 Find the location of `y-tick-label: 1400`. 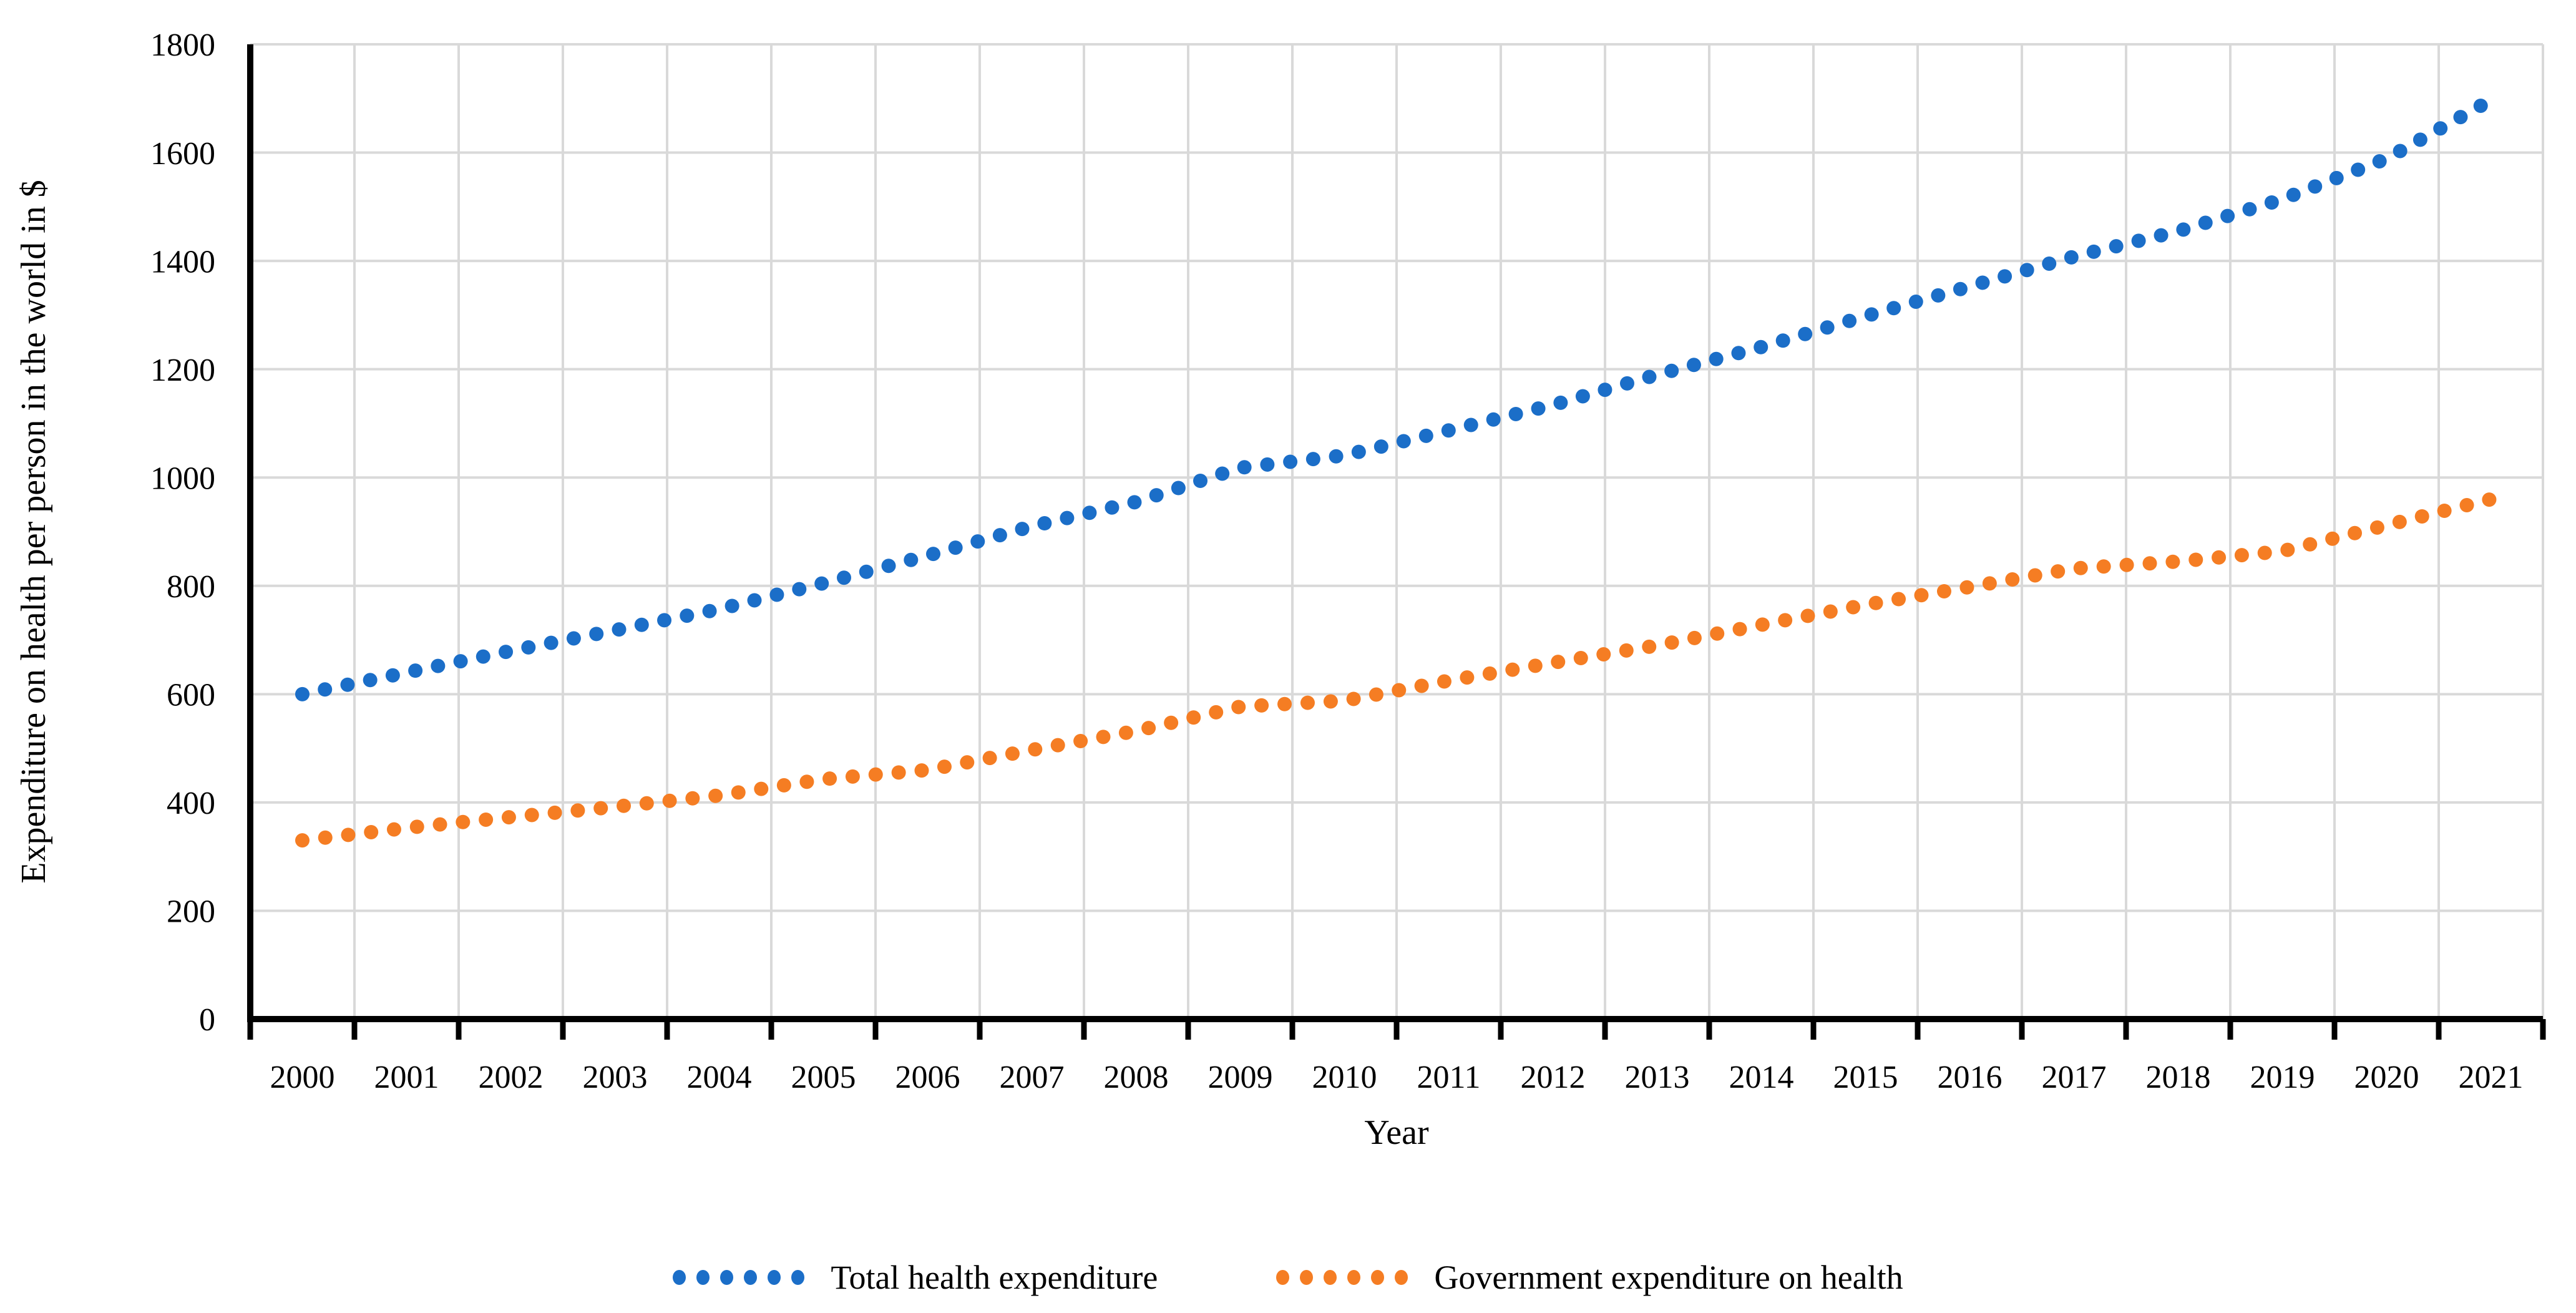

y-tick-label: 1400 is located at coordinates (182, 262).